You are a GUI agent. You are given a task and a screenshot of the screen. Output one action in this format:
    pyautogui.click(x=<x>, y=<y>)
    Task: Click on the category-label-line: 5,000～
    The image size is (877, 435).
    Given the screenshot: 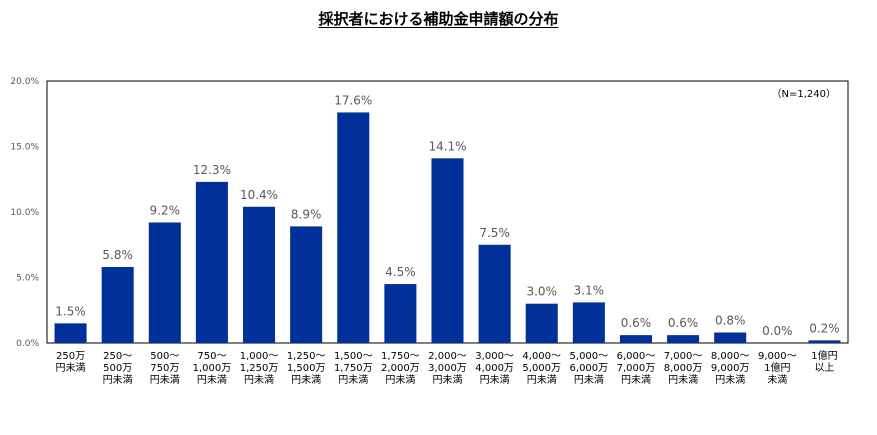 What is the action you would take?
    pyautogui.click(x=589, y=356)
    